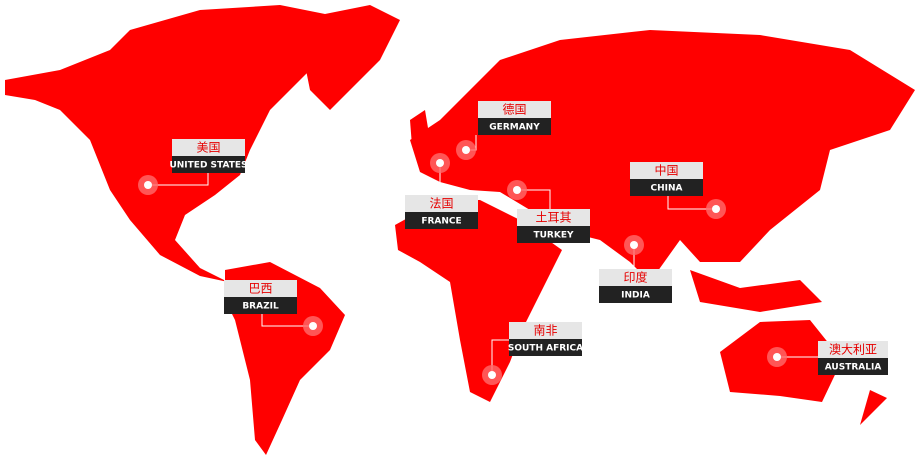  I want to click on country-name-cn: 法国, so click(441, 204).